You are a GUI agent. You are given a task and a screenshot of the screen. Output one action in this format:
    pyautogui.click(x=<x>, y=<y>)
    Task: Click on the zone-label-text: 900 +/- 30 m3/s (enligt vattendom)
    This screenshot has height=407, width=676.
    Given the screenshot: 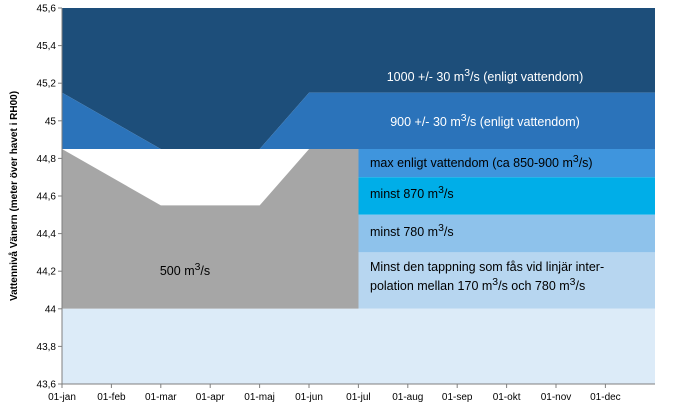 What is the action you would take?
    pyautogui.click(x=485, y=121)
    